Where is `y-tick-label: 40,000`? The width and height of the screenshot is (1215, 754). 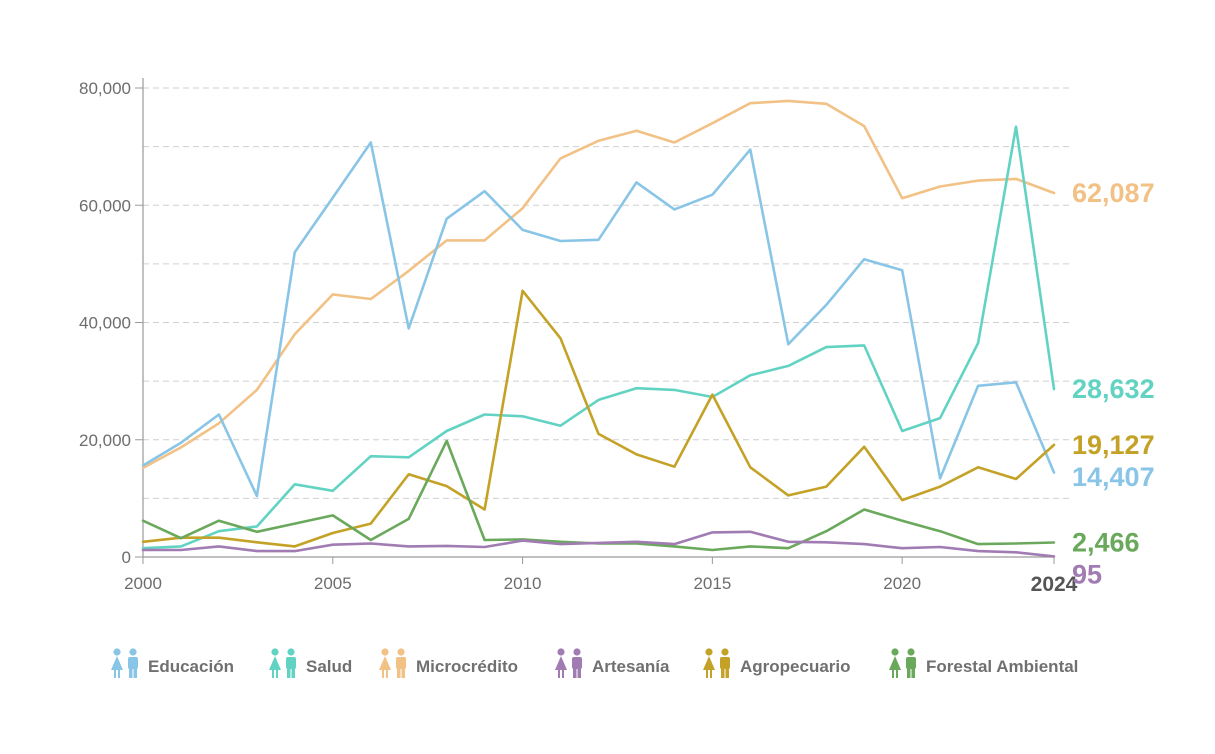 y-tick-label: 40,000 is located at coordinates (105, 323).